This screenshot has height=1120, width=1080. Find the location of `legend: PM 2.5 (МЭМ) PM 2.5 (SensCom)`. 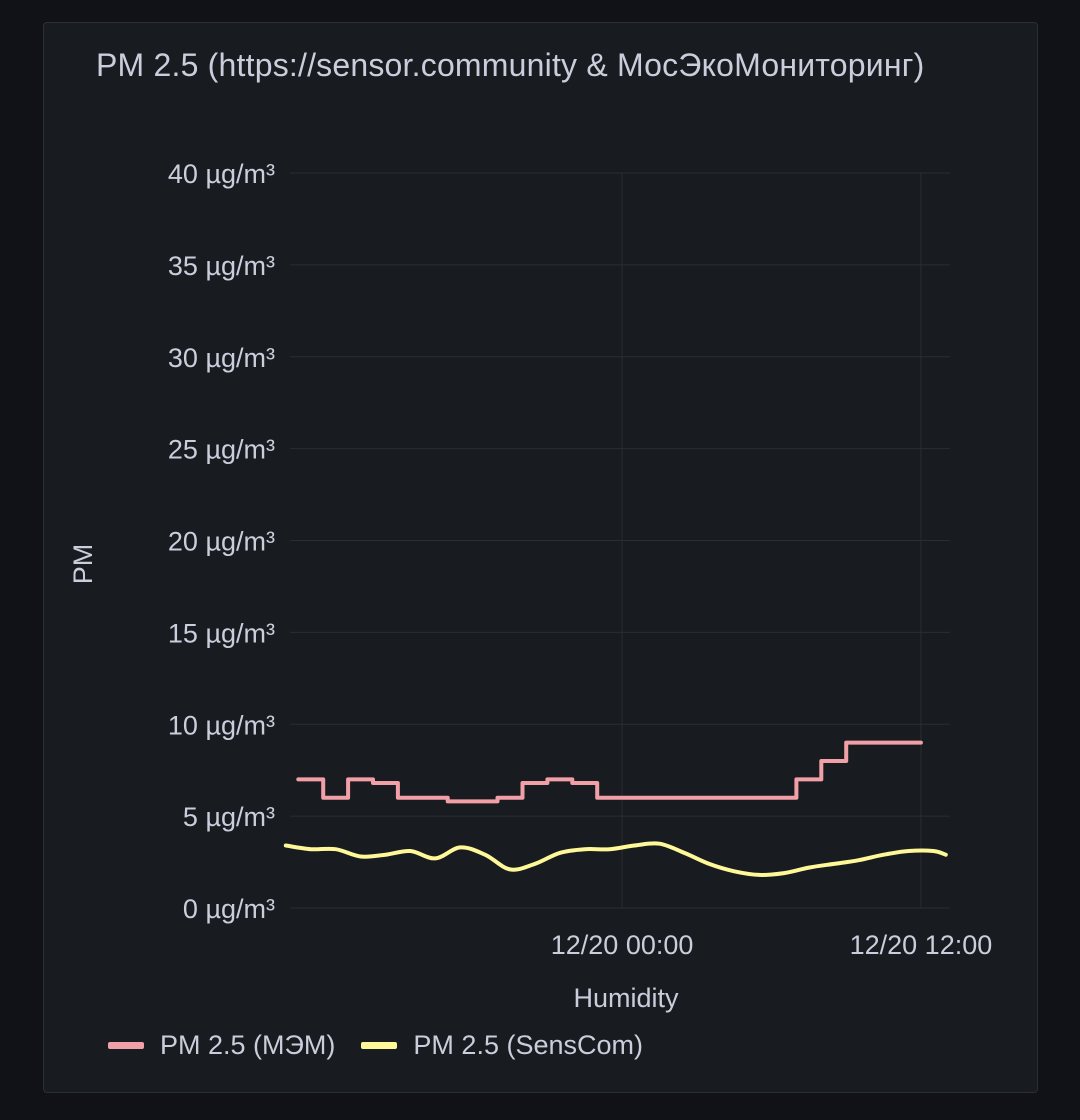

legend: PM 2.5 (МЭМ) PM 2.5 (SensCom) is located at coordinates (375, 1045).